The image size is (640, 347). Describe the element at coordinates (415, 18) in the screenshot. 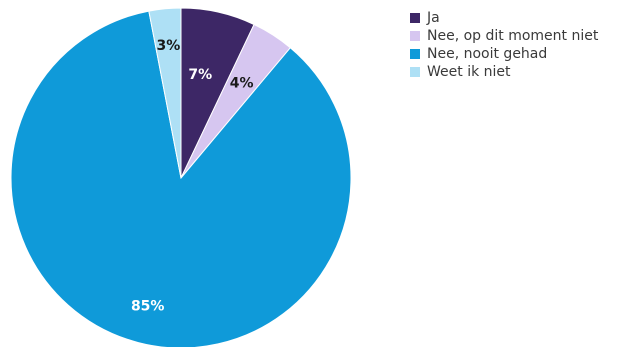

I see `legend-swatch-ja` at that location.